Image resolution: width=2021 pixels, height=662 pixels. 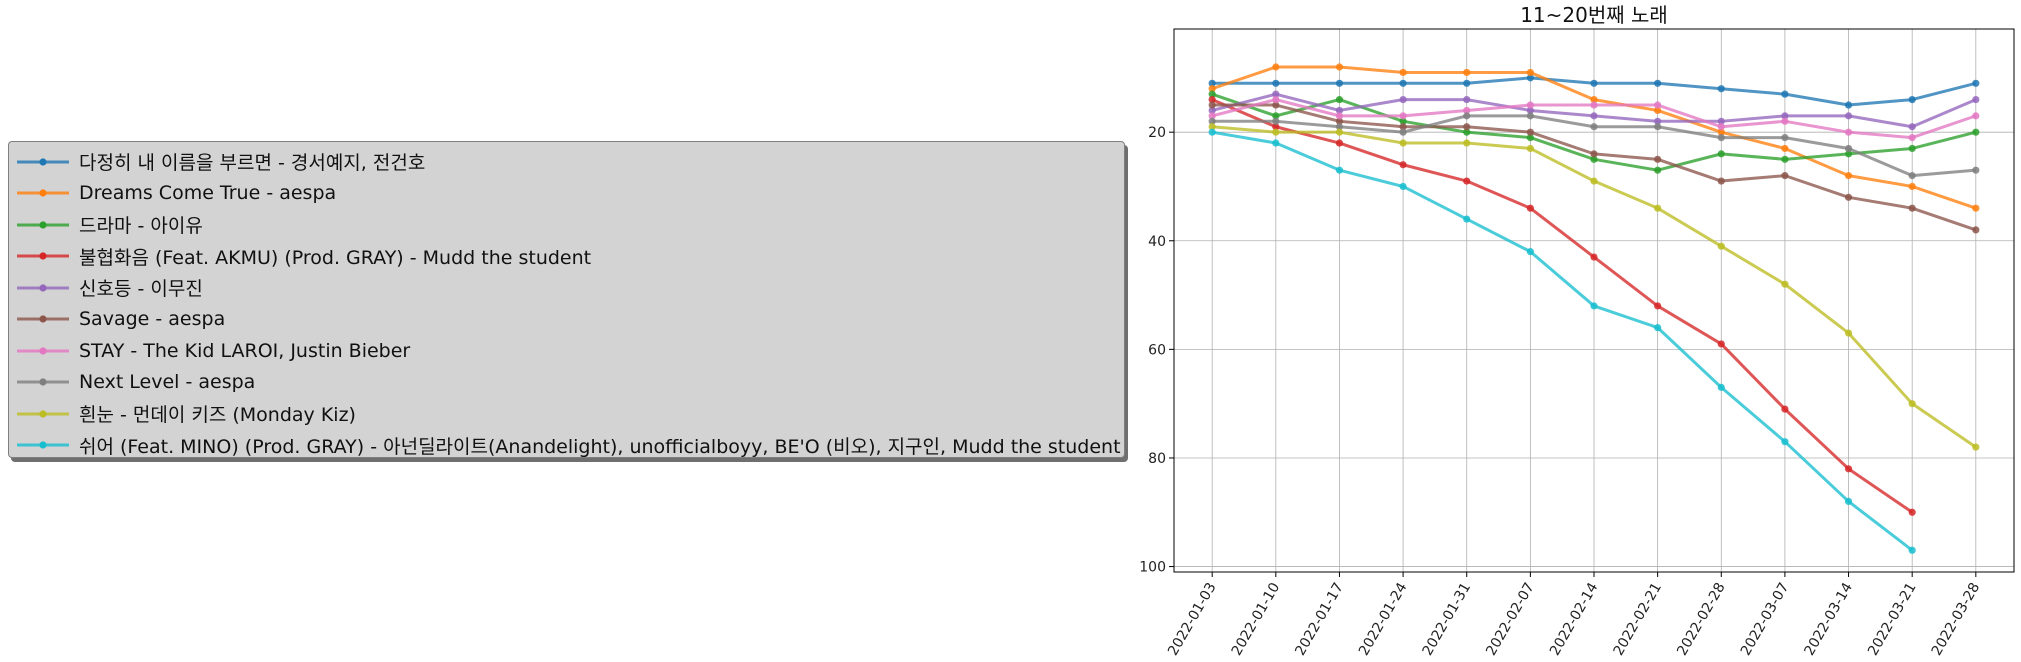 What do you see at coordinates (566, 383) in the screenshot?
I see `legend-item: Next Level - aespa` at bounding box center [566, 383].